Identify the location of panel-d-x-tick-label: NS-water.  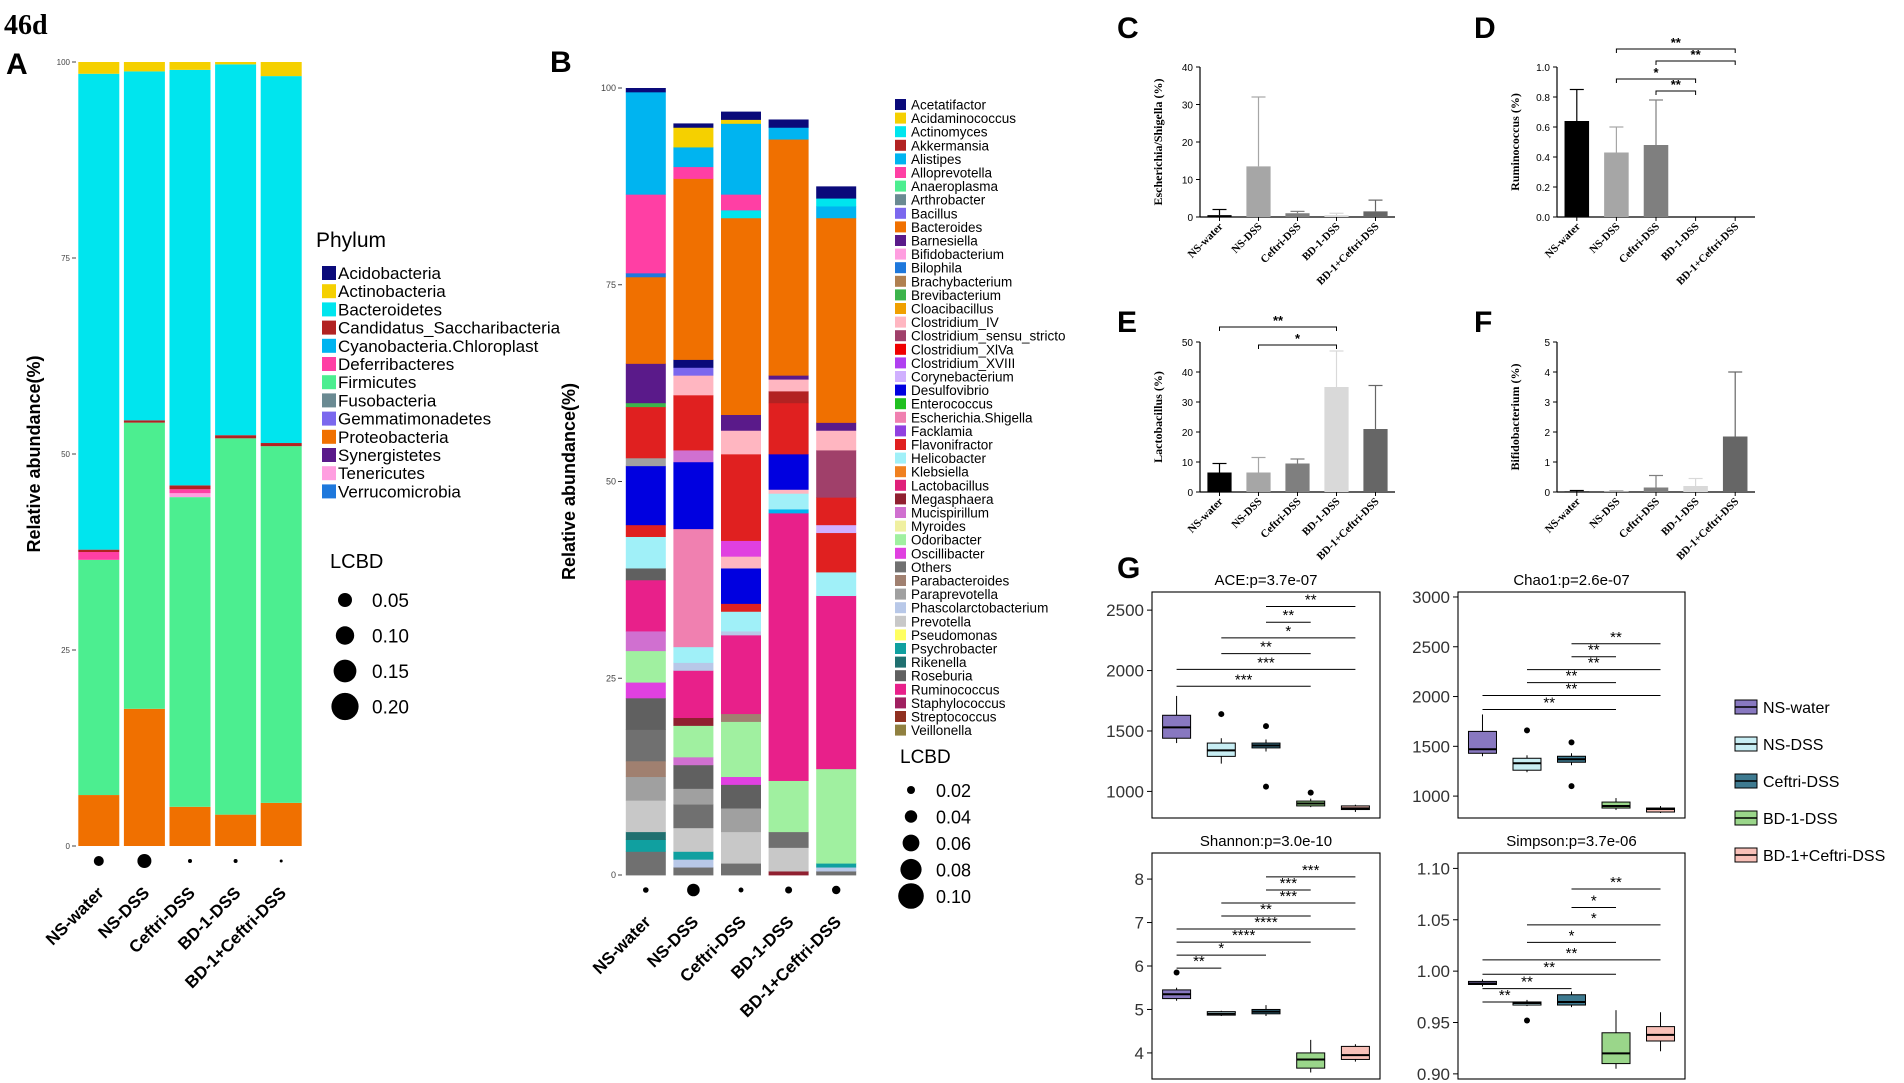
(1563, 241).